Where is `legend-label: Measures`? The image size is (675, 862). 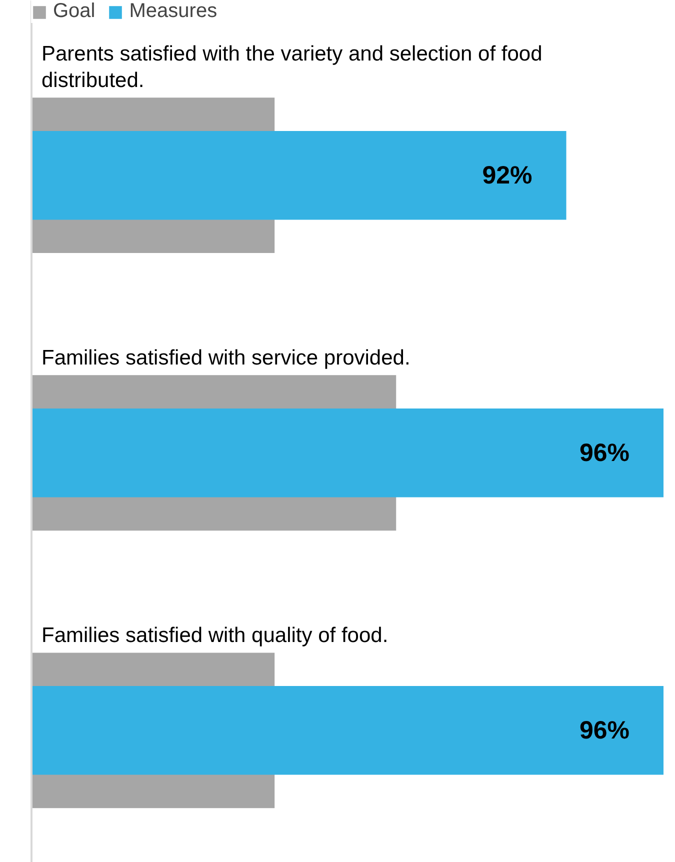
legend-label: Measures is located at coordinates (173, 11).